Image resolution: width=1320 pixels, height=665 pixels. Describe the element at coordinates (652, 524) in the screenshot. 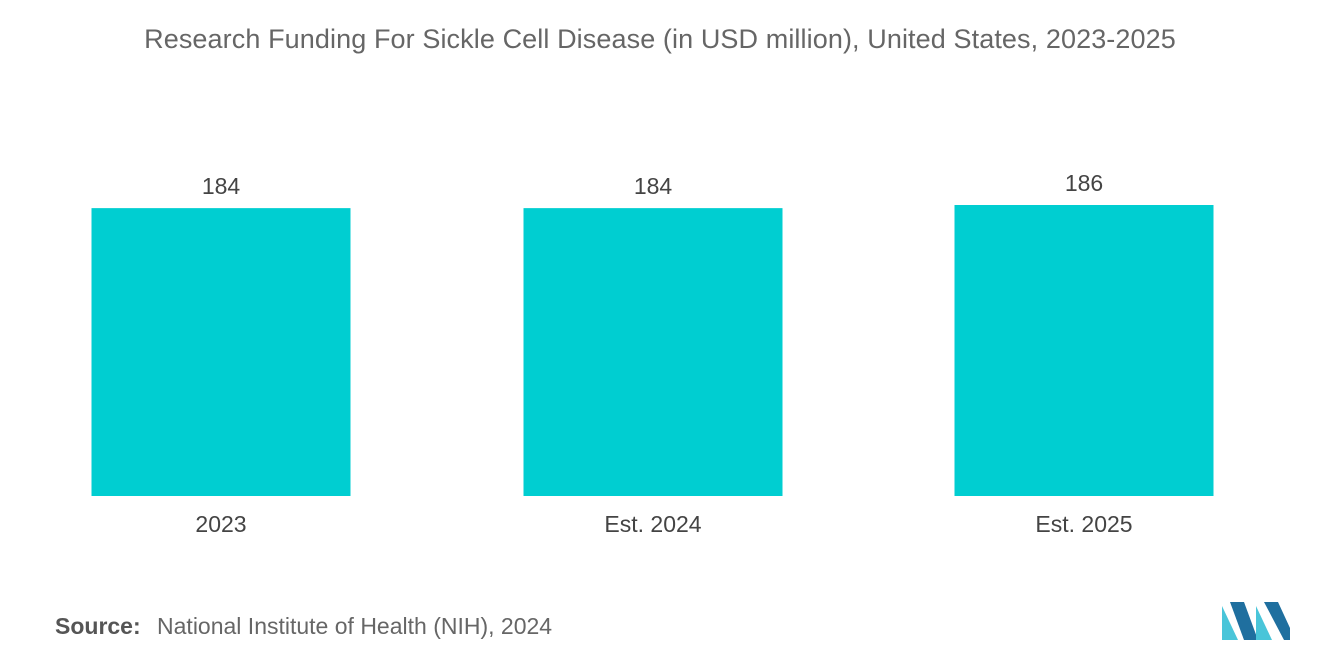

I see `category-label-1: Est. 2024` at that location.